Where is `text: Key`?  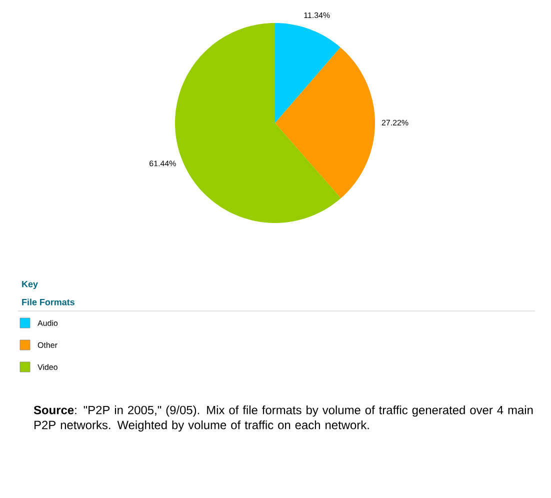
text: Key is located at coordinates (30, 284).